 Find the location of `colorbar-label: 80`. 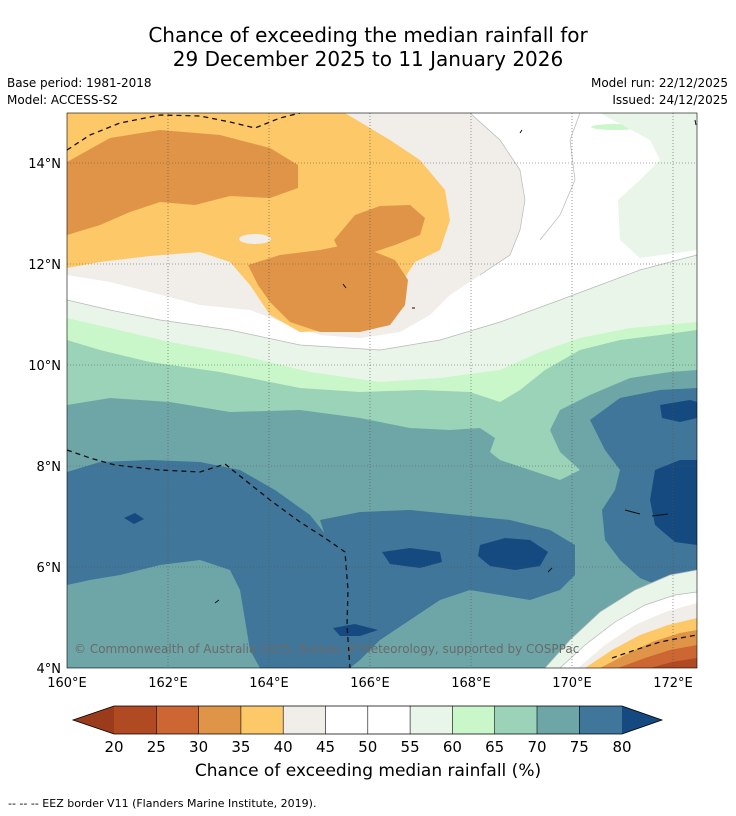

colorbar-label: 80 is located at coordinates (621, 747).